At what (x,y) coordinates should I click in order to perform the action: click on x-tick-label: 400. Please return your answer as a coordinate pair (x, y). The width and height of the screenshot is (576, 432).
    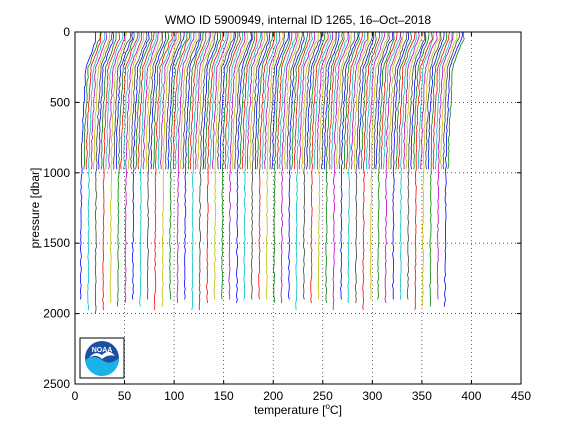
    Looking at the image, I should click on (471, 396).